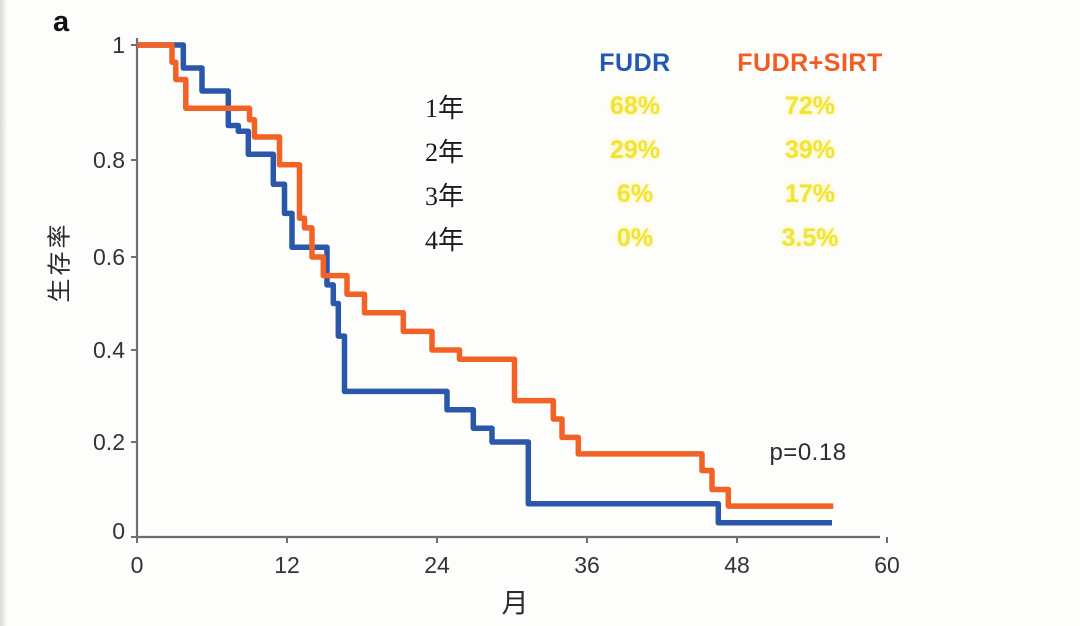  What do you see at coordinates (445, 196) in the screenshot?
I see `year-label: 3年` at bounding box center [445, 196].